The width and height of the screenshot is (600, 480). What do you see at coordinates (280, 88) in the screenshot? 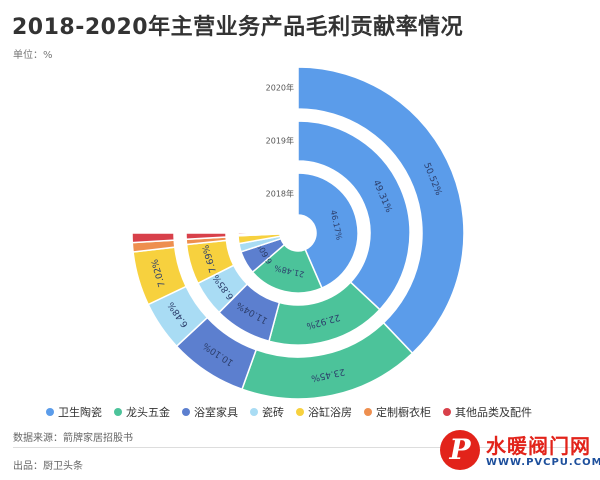
I see `year-label: 2020年` at bounding box center [280, 88].